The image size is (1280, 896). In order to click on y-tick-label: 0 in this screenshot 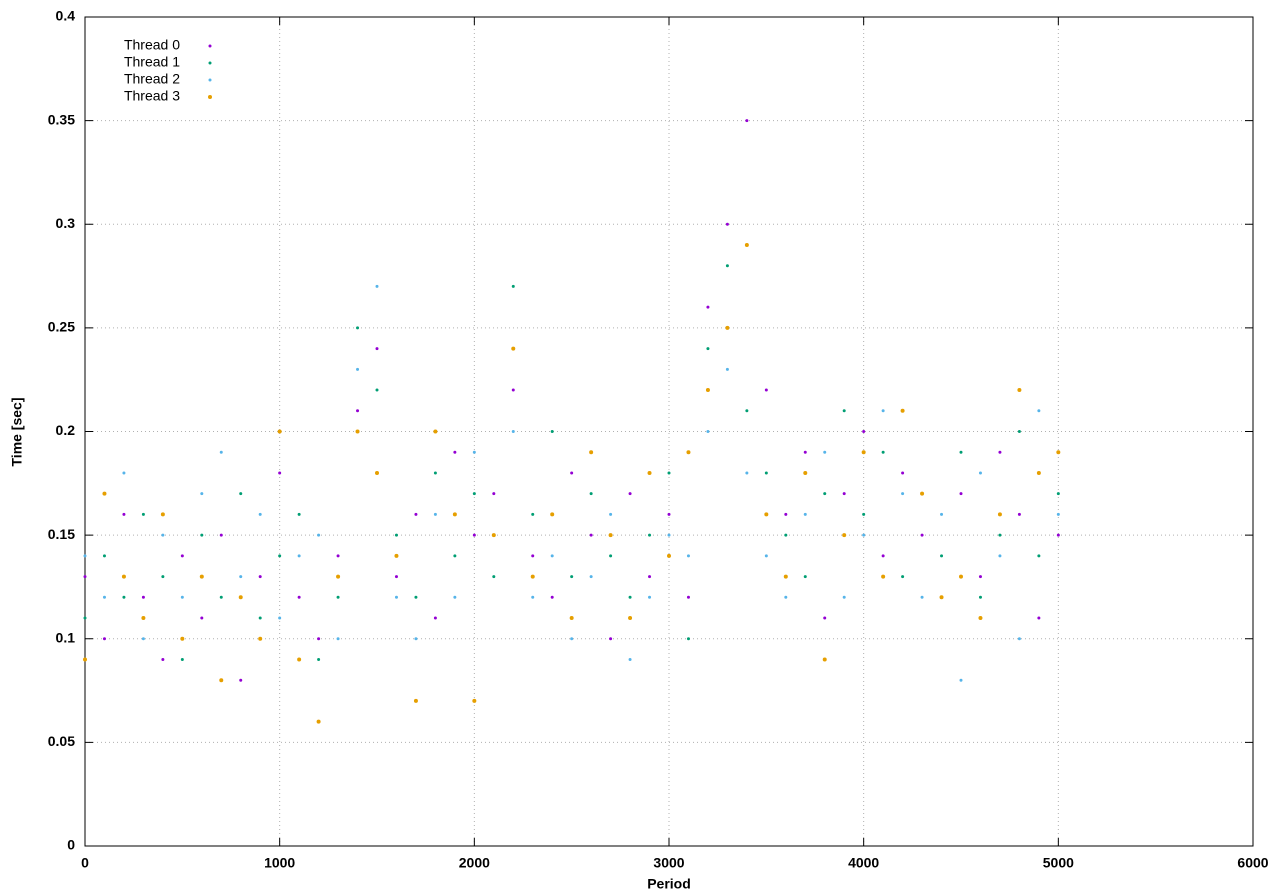, I will do `click(71, 845)`.